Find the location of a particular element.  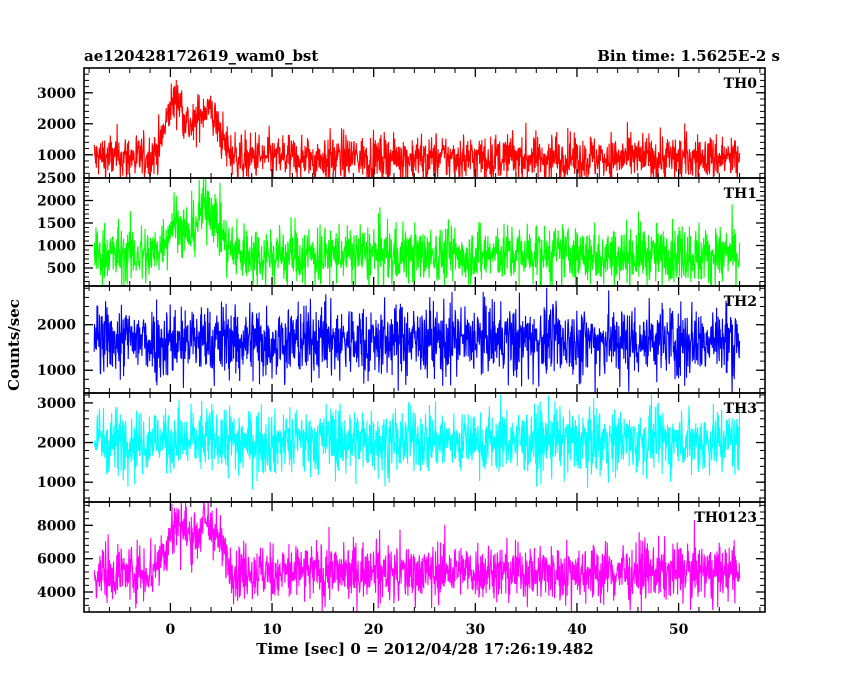

y-axis-label: Counts/sec is located at coordinates (14, 345).